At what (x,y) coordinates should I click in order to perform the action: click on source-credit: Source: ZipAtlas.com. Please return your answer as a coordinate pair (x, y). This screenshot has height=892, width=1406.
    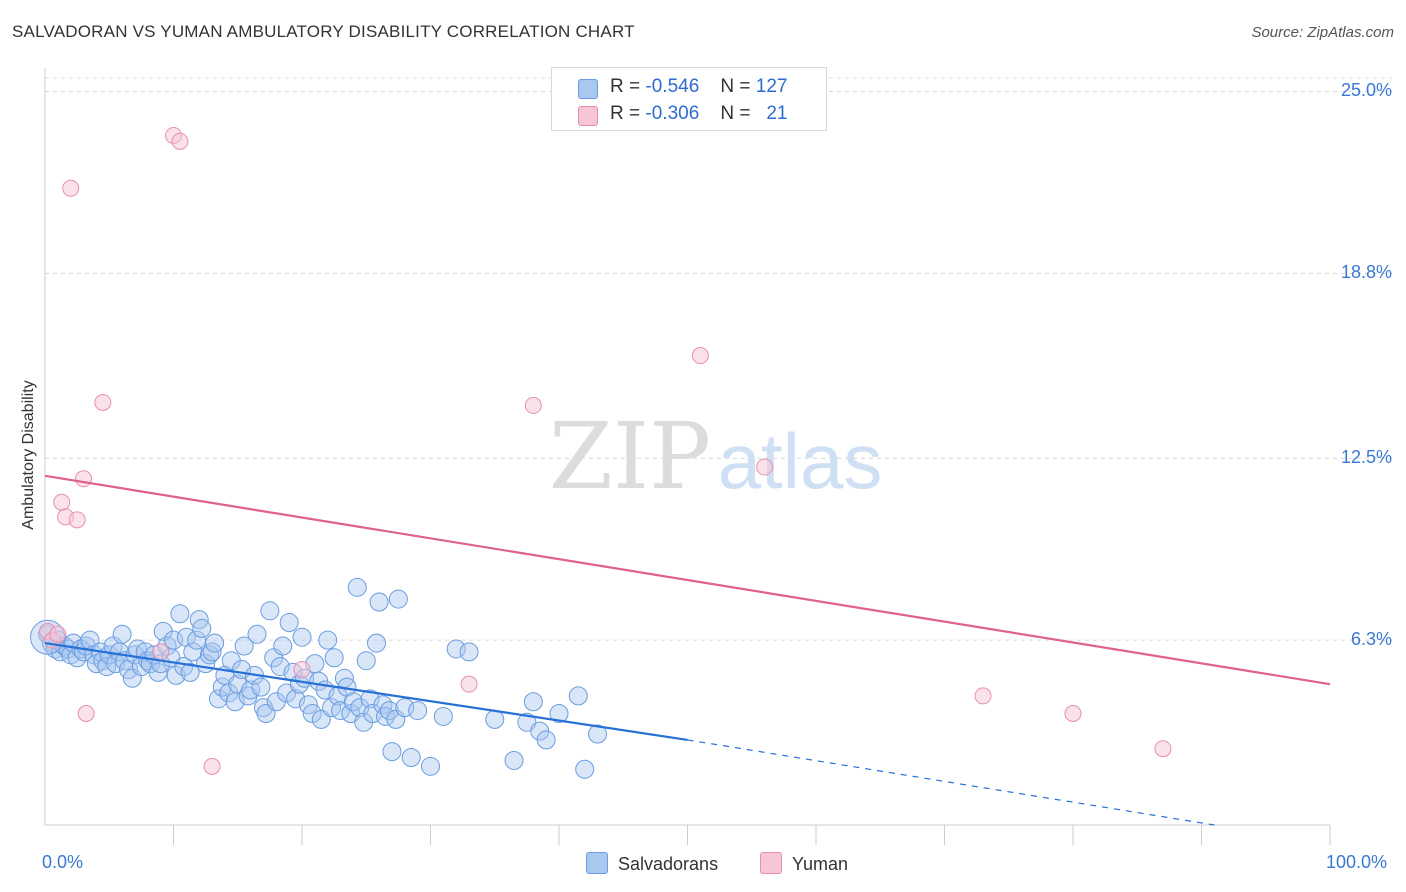
    Looking at the image, I should click on (1322, 32).